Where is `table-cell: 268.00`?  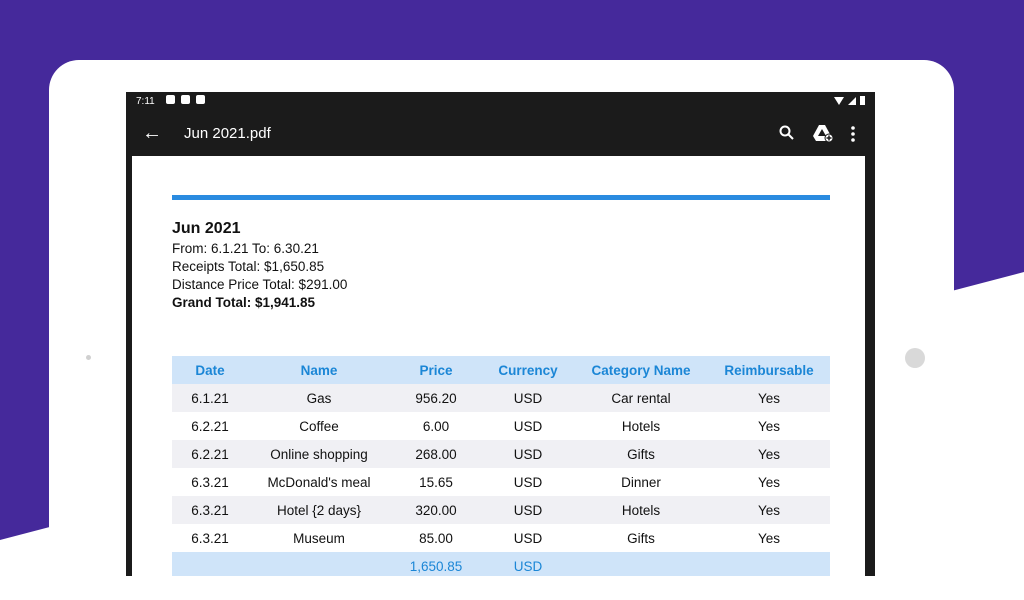 table-cell: 268.00 is located at coordinates (436, 454).